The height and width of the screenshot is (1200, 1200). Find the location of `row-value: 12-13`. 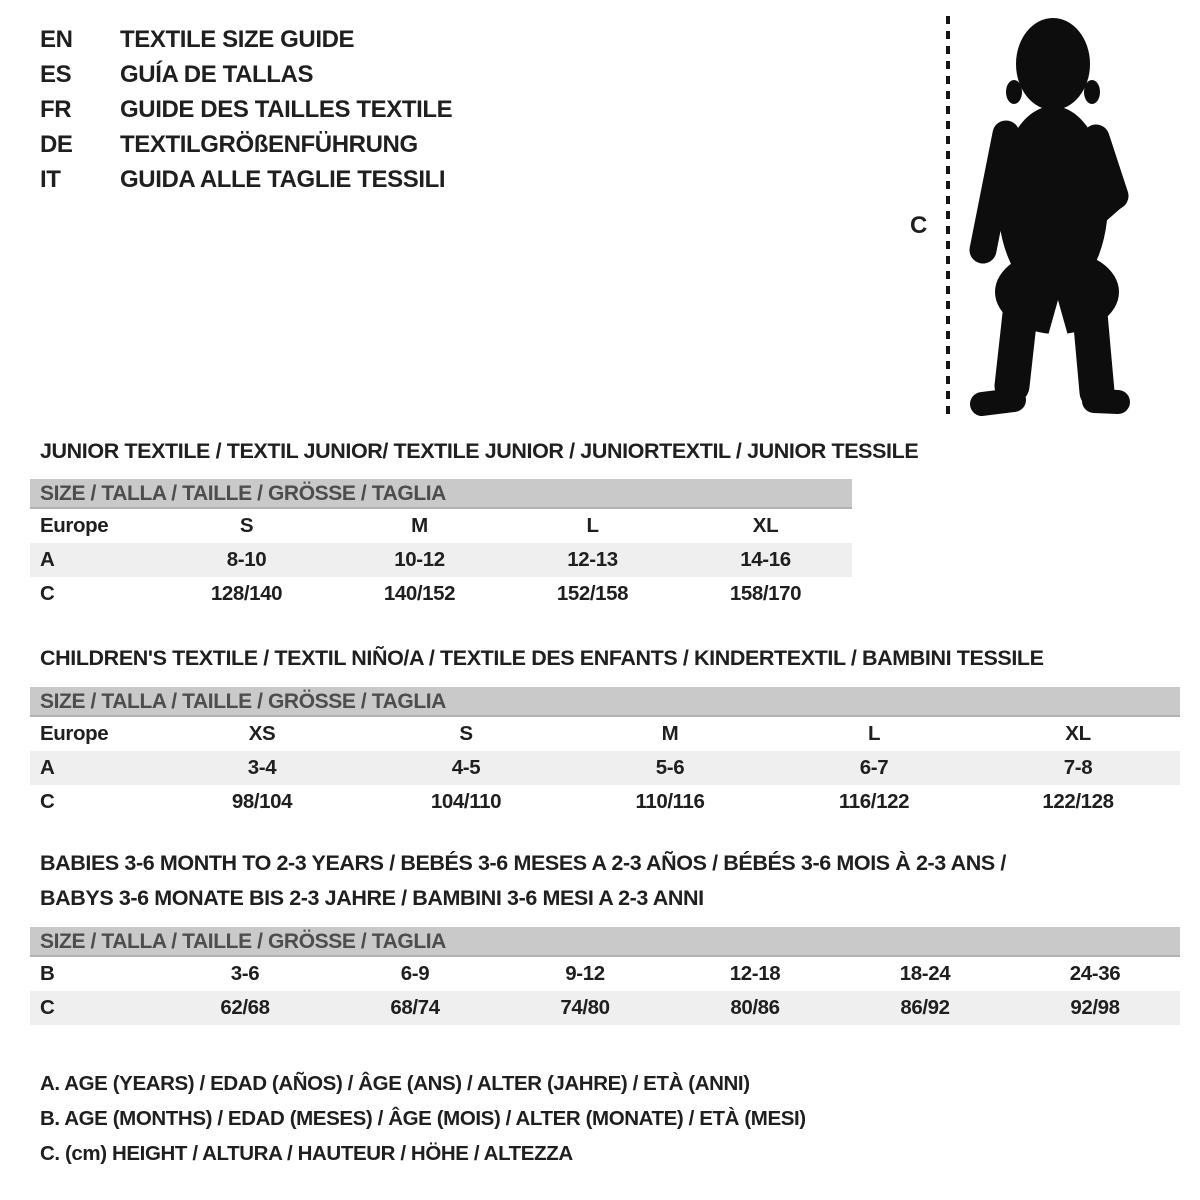

row-value: 12-13 is located at coordinates (592, 559).